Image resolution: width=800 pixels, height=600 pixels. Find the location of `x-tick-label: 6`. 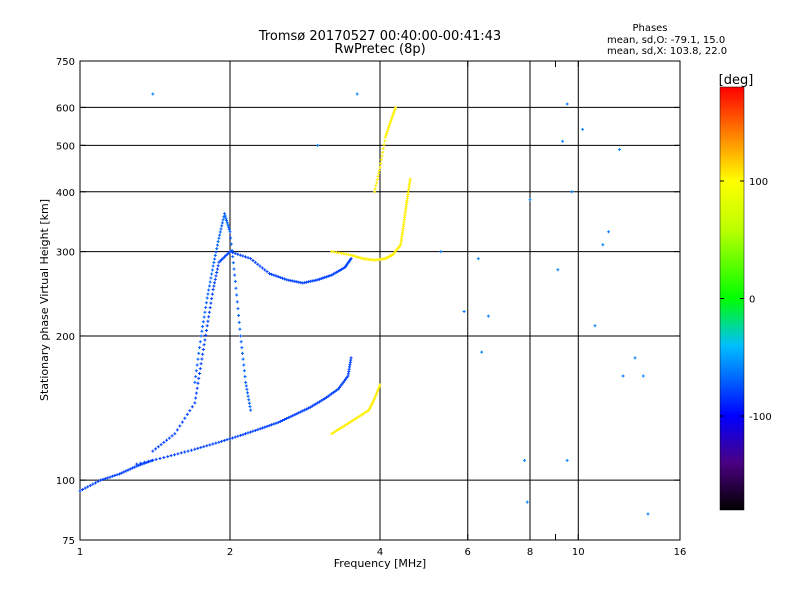

x-tick-label: 6 is located at coordinates (468, 552).